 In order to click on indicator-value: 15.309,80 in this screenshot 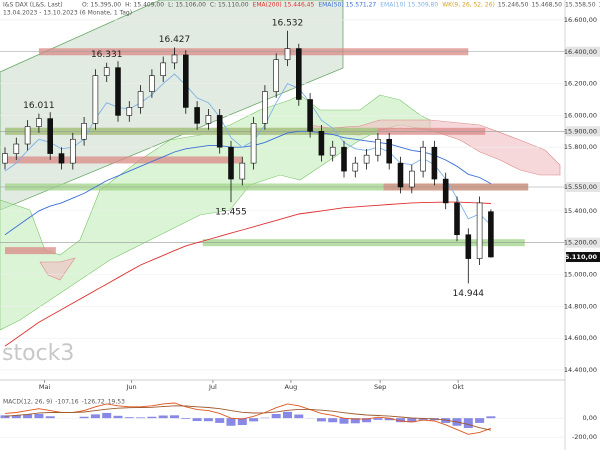, I will do `click(423, 5)`.